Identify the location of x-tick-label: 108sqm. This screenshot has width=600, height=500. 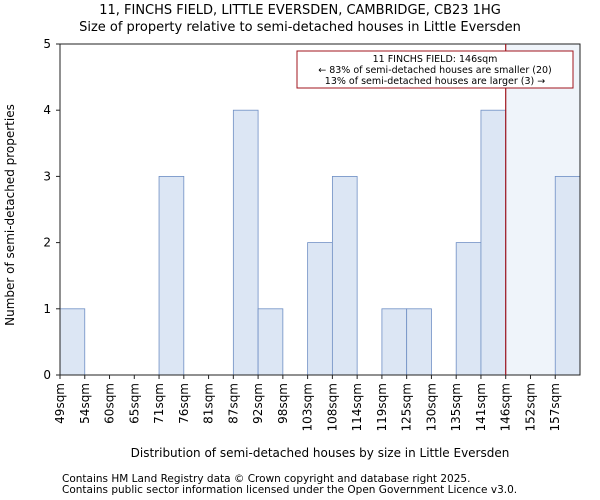
(332, 407).